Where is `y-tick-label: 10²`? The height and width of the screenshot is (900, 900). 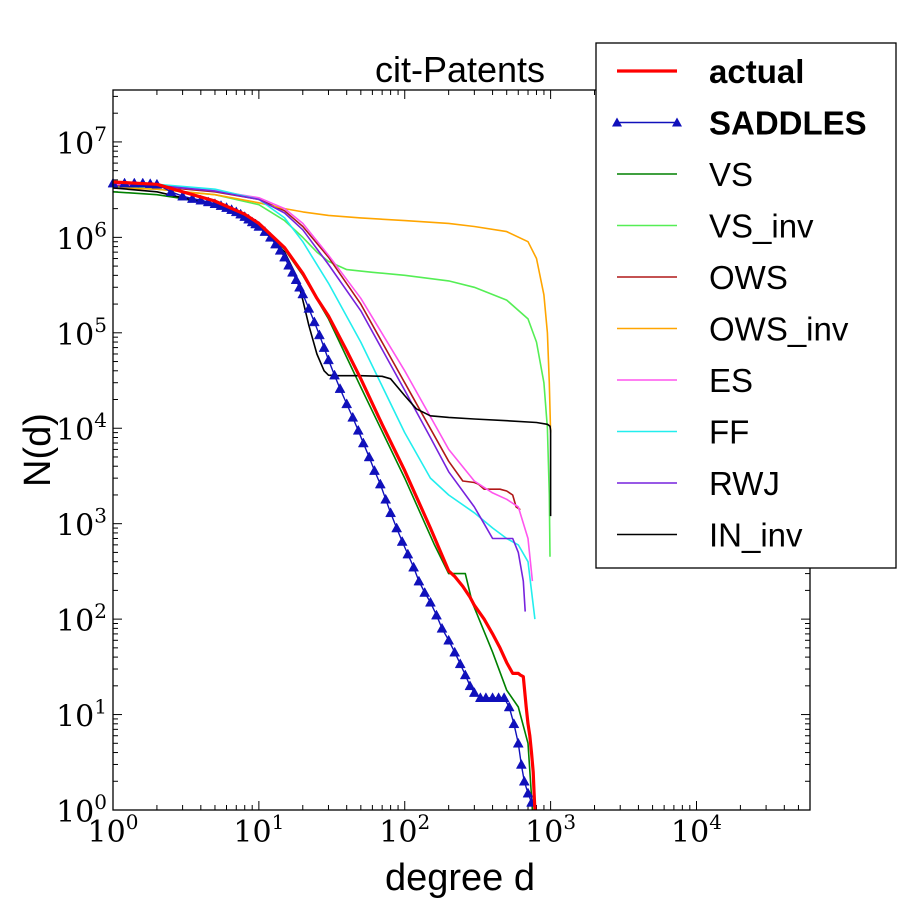
y-tick-label: 10² is located at coordinates (81, 619).